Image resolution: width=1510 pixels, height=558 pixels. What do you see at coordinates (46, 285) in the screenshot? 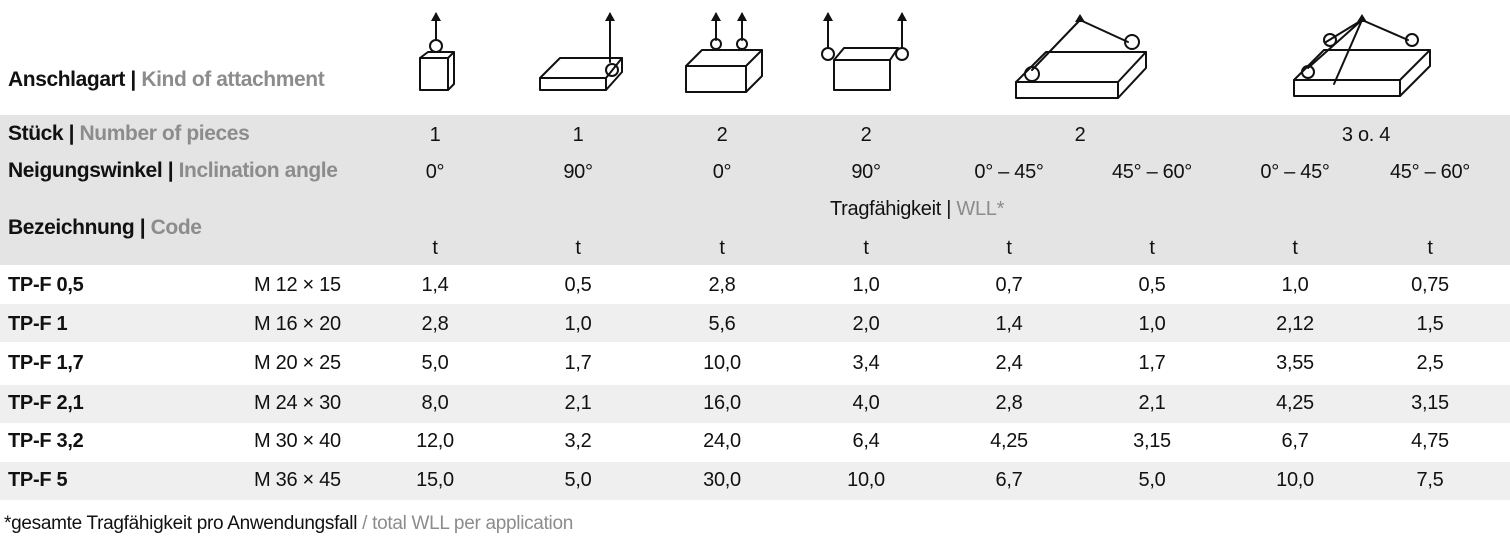
I see `row-name: TP-F 0,5` at bounding box center [46, 285].